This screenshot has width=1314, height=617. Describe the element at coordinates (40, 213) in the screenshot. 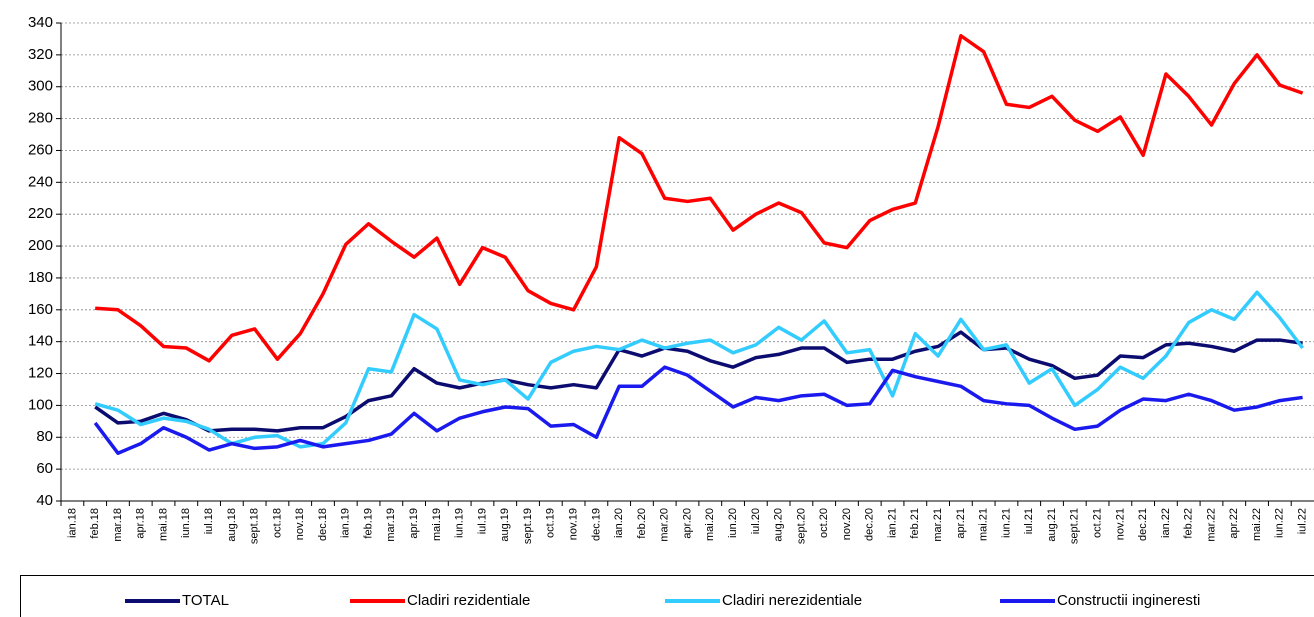

I see `y-tick-label: 220` at that location.